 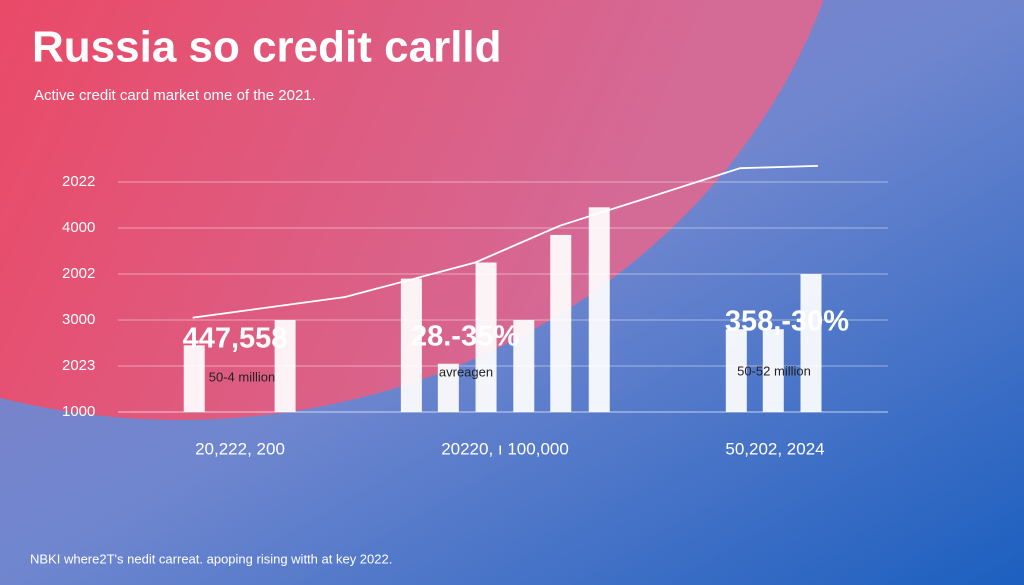 I want to click on chart-title: Russia so credit carlld, so click(x=267, y=47).